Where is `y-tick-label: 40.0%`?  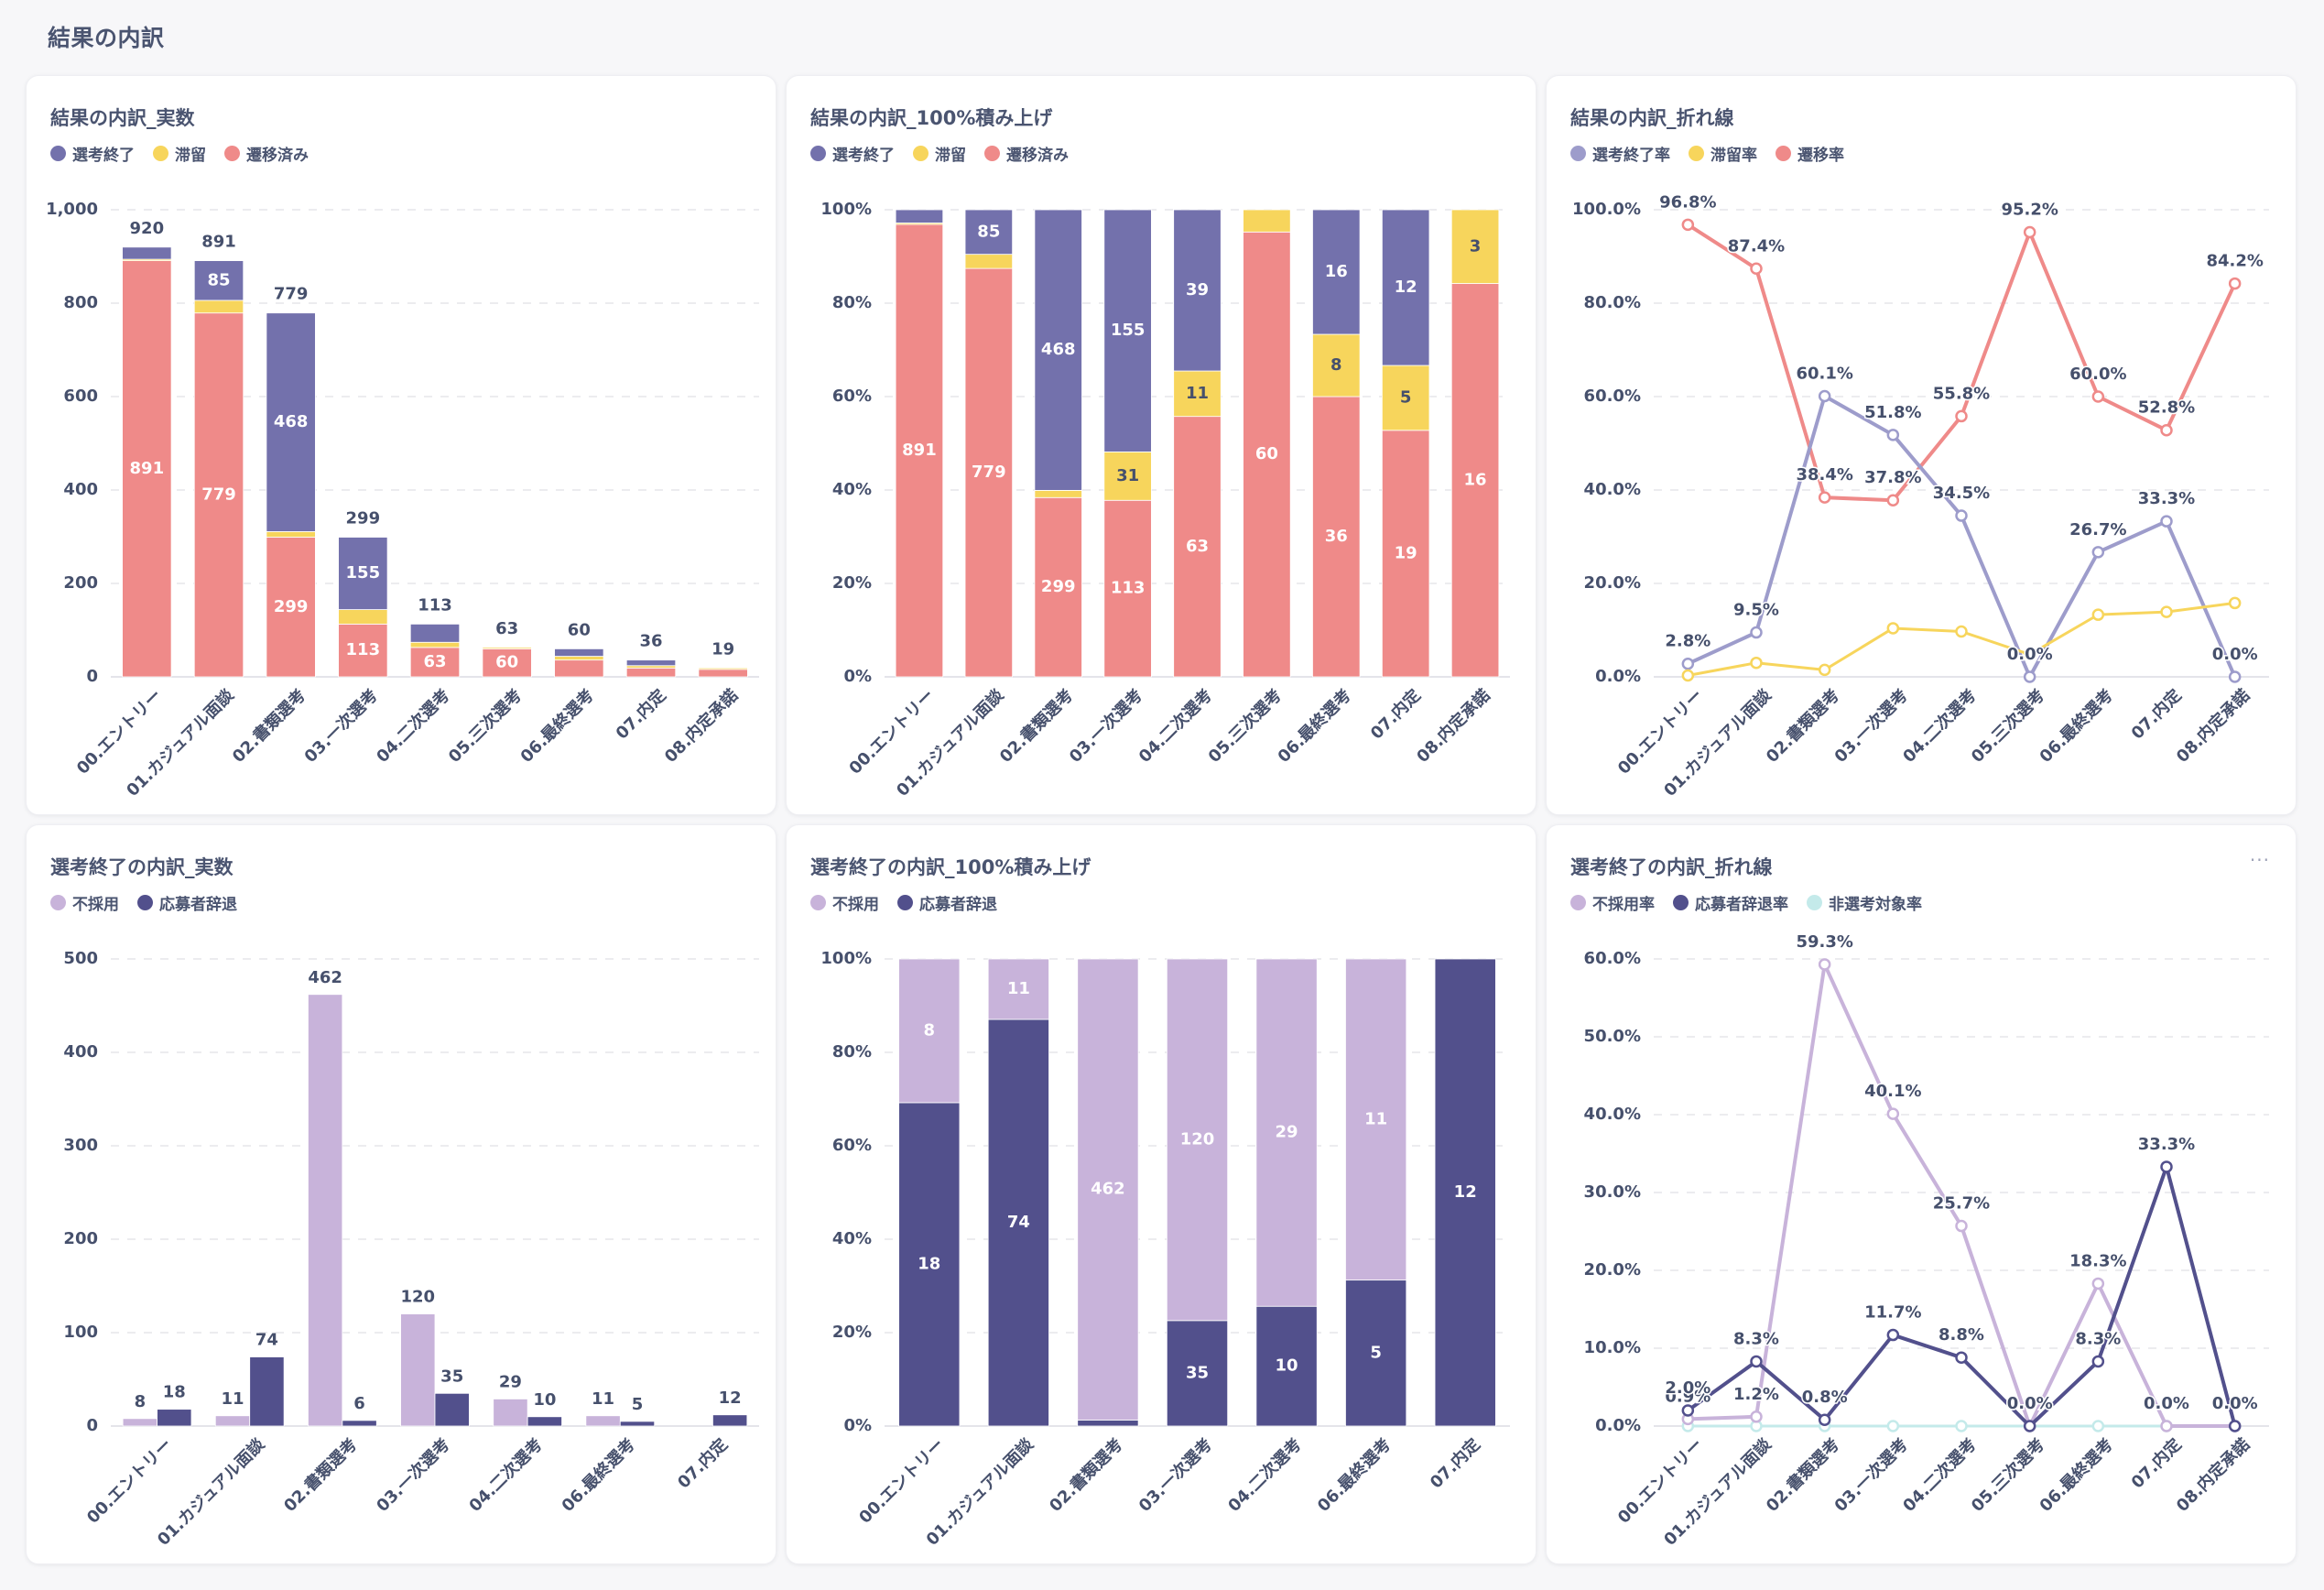 y-tick-label: 40.0% is located at coordinates (1613, 489).